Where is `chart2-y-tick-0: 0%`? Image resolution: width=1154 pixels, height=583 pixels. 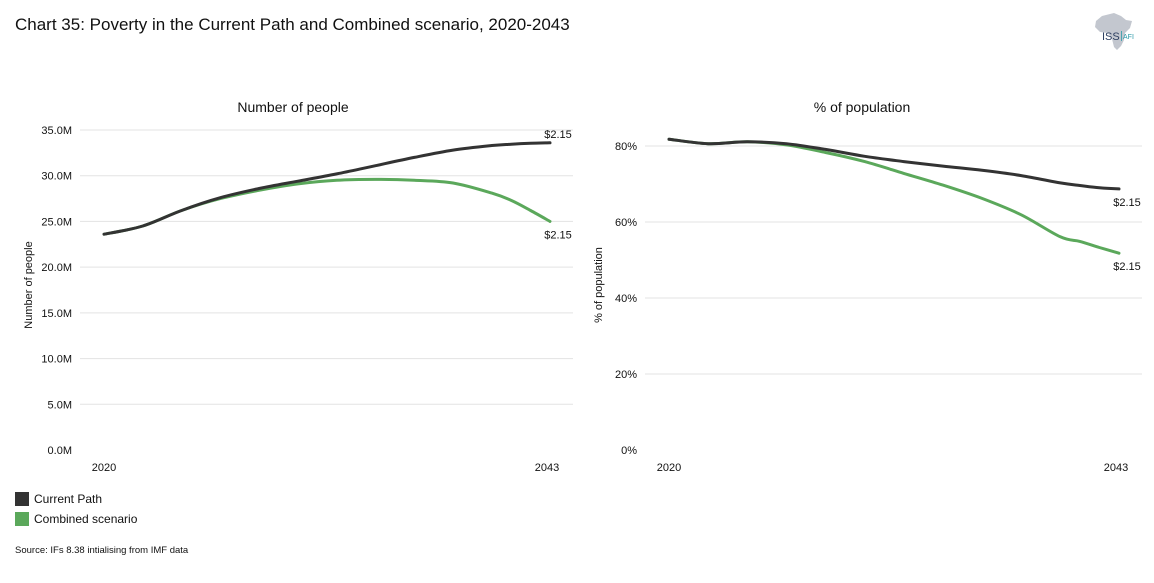
chart2-y-tick-0: 0% is located at coordinates (629, 451).